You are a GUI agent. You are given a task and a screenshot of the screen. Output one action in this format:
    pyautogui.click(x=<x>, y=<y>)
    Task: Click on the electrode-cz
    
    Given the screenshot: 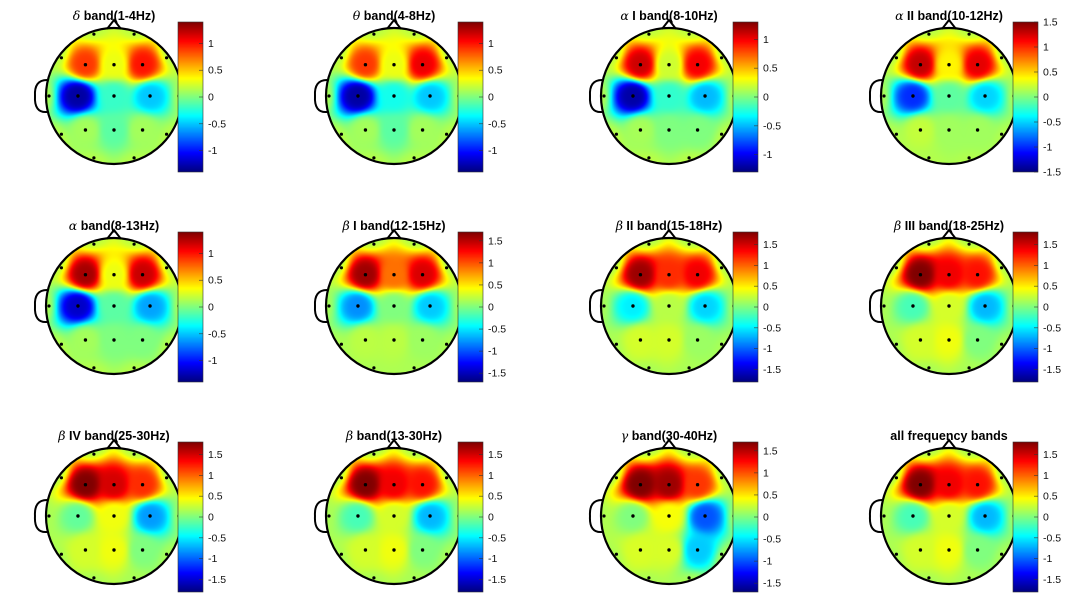 What is the action you would take?
    pyautogui.click(x=669, y=516)
    